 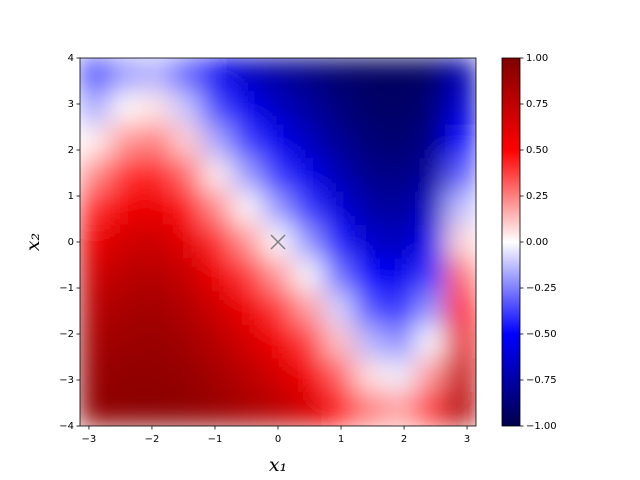 What do you see at coordinates (404, 439) in the screenshot?
I see `x-tick-label: 2` at bounding box center [404, 439].